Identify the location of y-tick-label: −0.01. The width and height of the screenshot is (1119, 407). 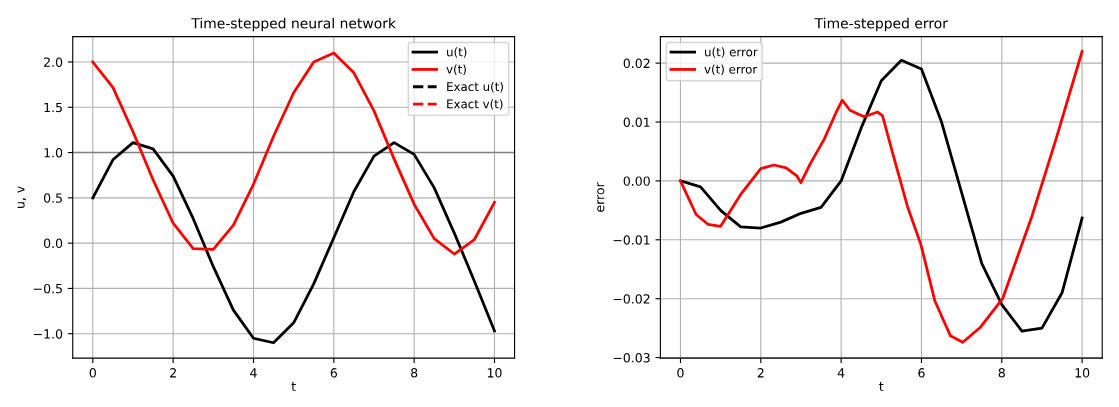
(631, 240).